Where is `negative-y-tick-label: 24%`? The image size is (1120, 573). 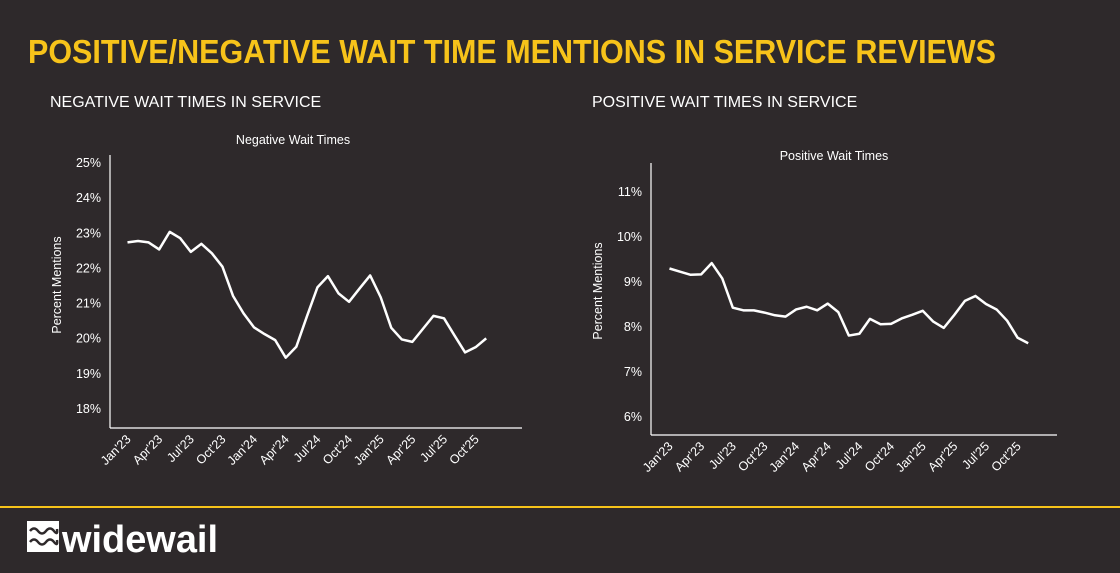 negative-y-tick-label: 24% is located at coordinates (88, 198).